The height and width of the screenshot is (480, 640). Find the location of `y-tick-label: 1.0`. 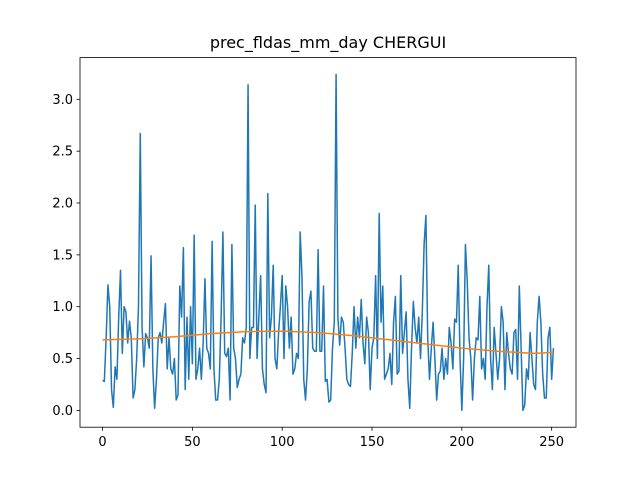

y-tick-label: 1.0 is located at coordinates (62, 307).